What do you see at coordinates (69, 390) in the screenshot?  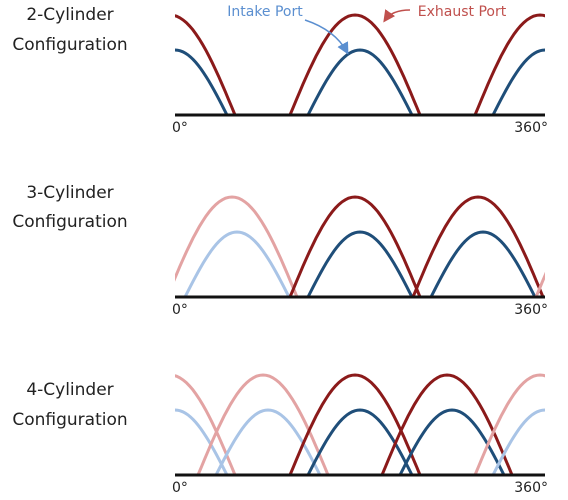 I see `panel-label: 4-Cylinder` at bounding box center [69, 390].